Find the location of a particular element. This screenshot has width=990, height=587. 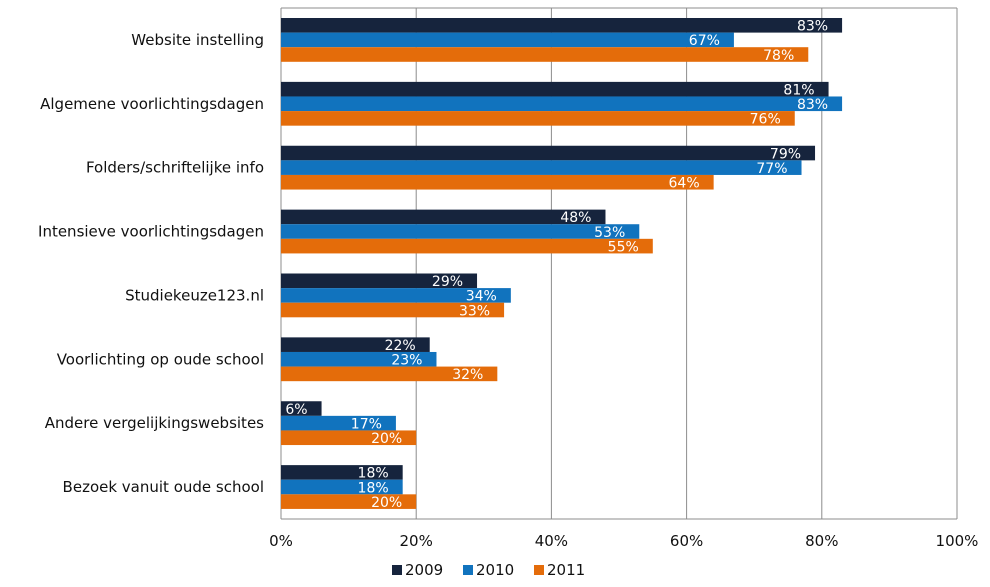

x-tick-label: 0% is located at coordinates (281, 541).